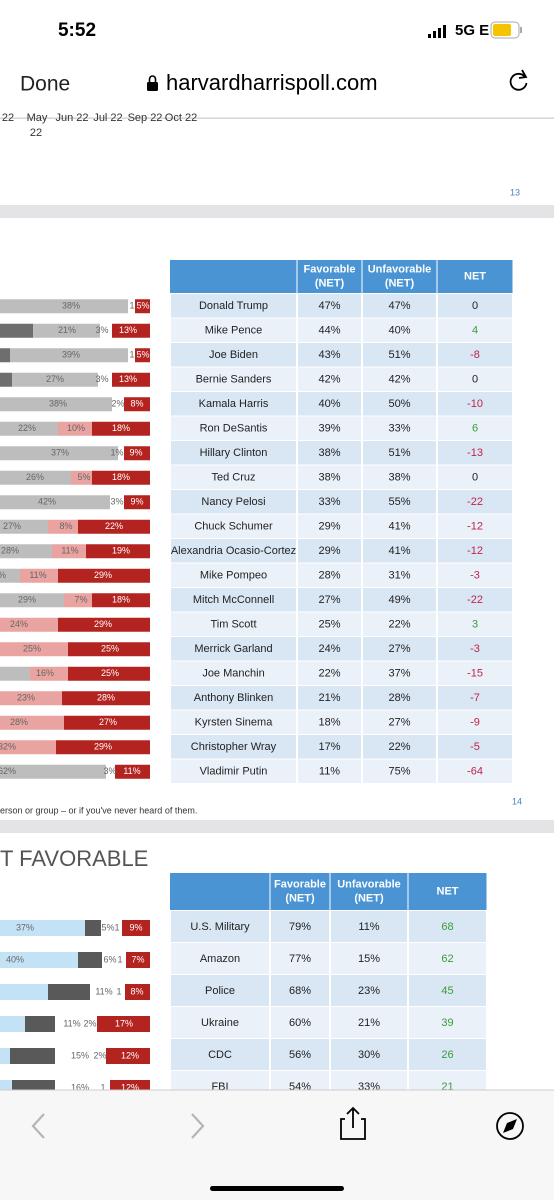  Describe the element at coordinates (447, 959) in the screenshot. I see `cell-value: 62` at that location.